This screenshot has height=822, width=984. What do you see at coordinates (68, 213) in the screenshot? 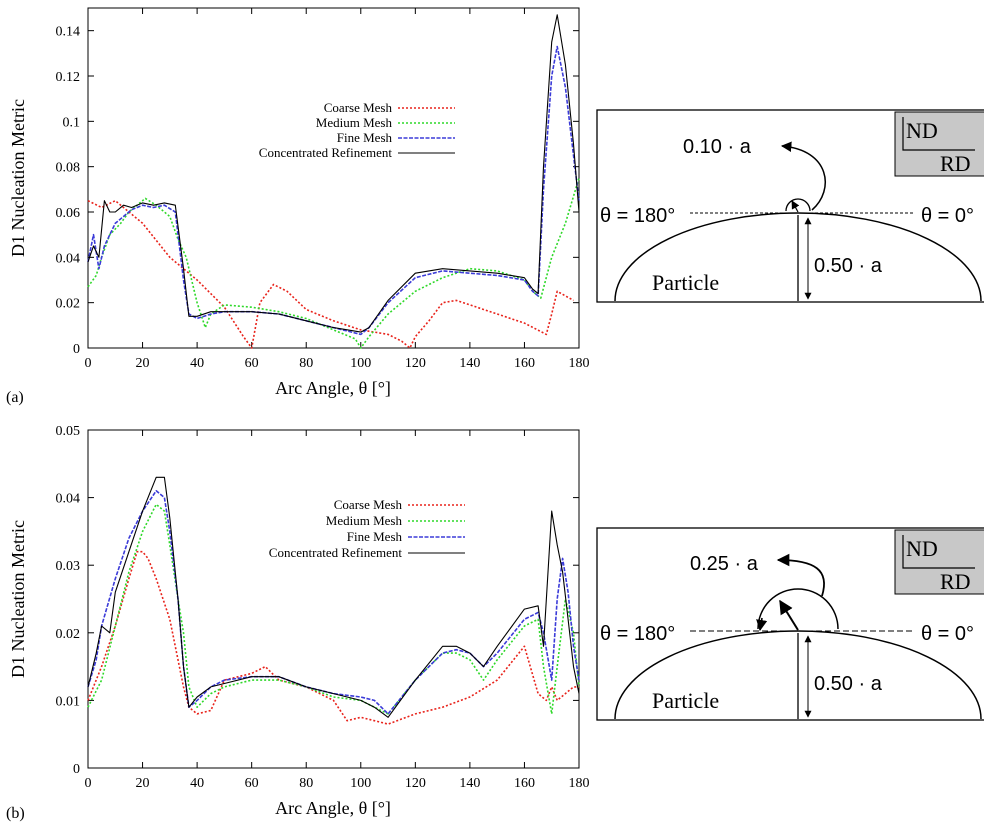
I see `y-tick-label: 0.06` at bounding box center [68, 213].